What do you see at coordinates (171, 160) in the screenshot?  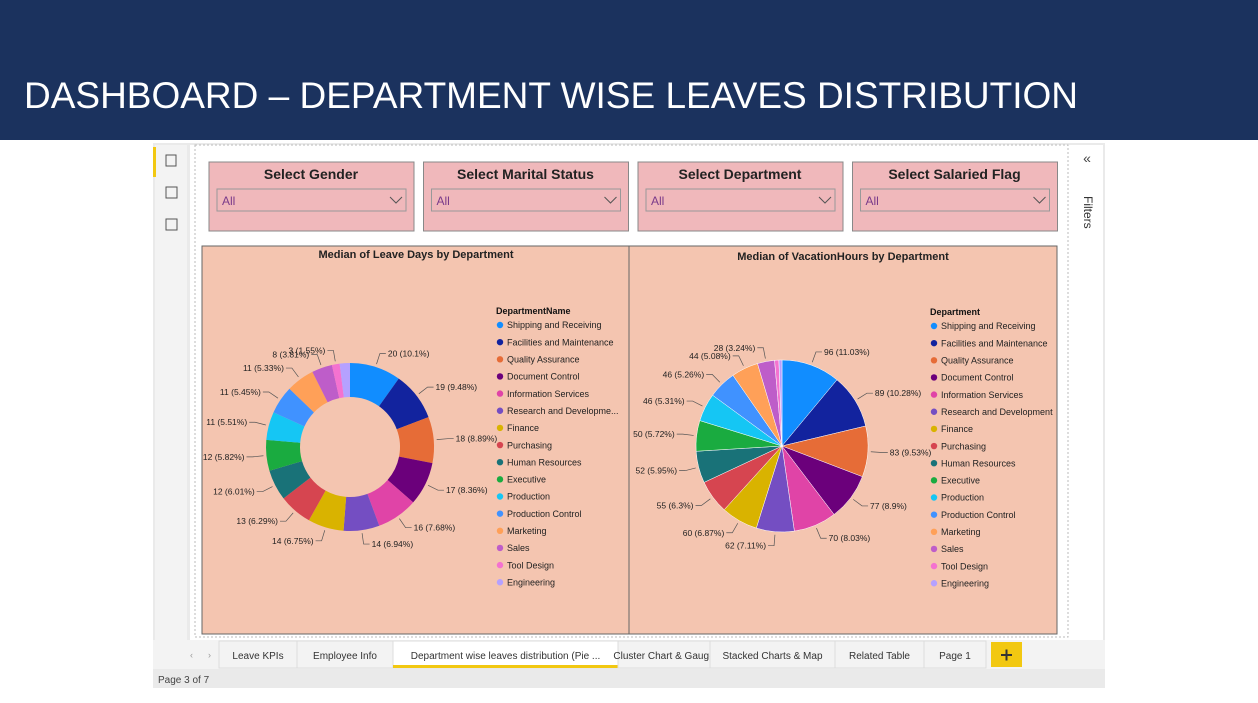 I see `report-icon` at bounding box center [171, 160].